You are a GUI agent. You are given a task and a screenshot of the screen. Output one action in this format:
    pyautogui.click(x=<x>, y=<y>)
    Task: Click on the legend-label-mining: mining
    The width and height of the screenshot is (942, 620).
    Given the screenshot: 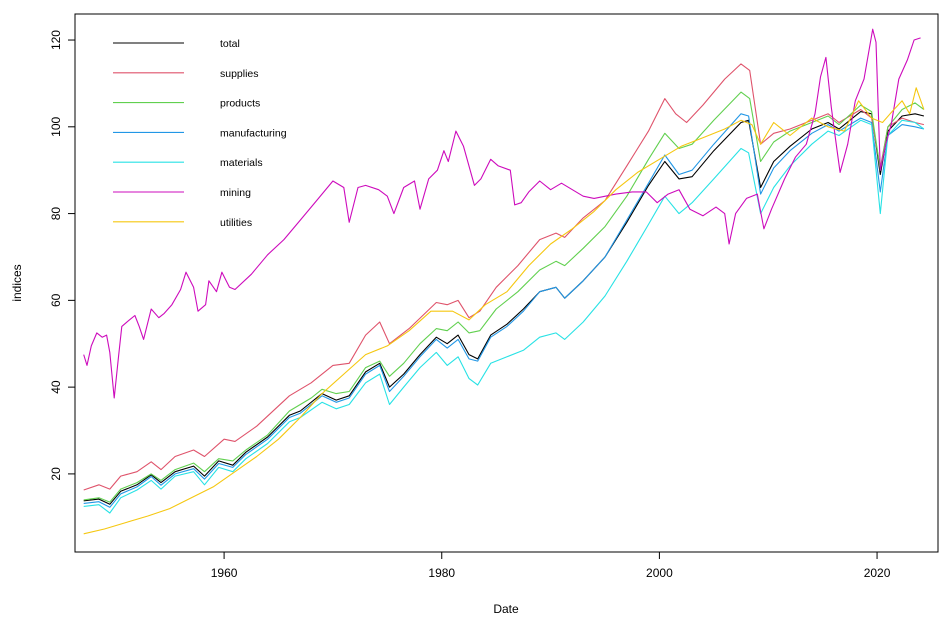 What is the action you would take?
    pyautogui.click(x=235, y=193)
    